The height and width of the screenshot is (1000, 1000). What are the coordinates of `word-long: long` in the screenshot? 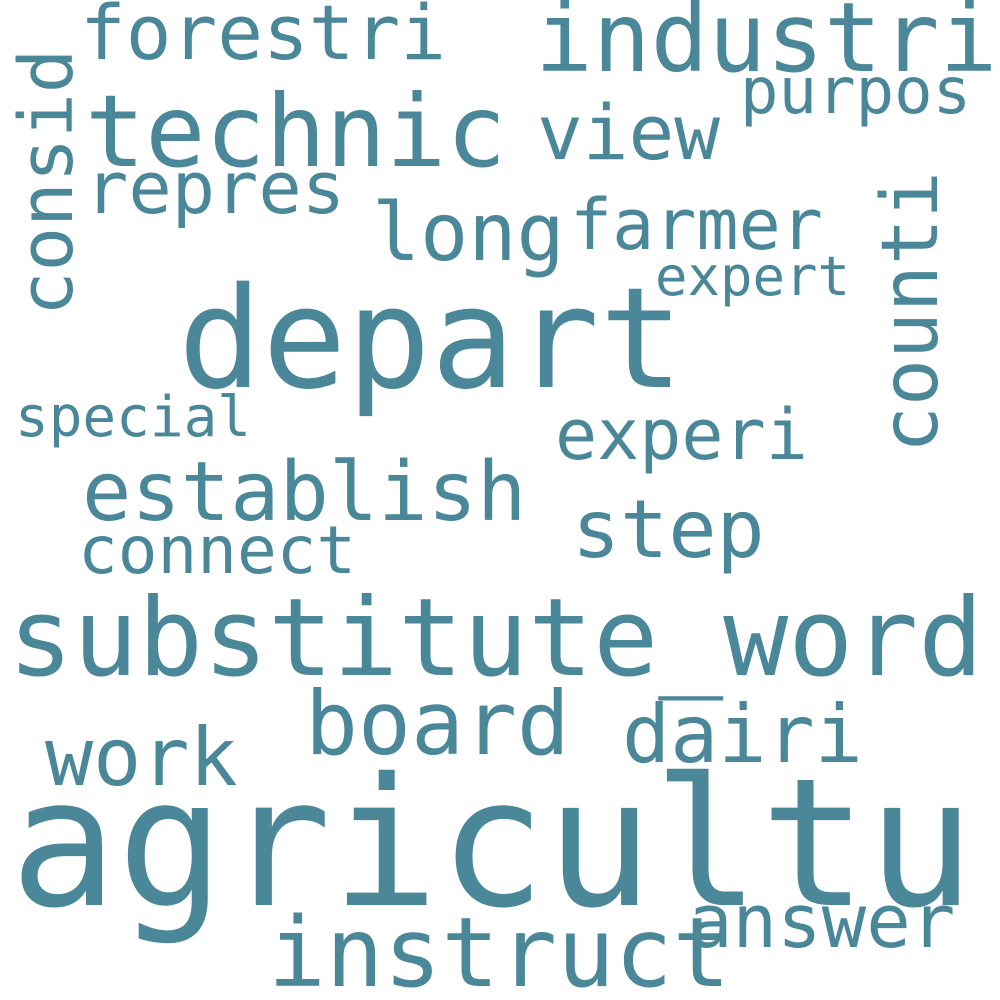 It's located at (468, 232).